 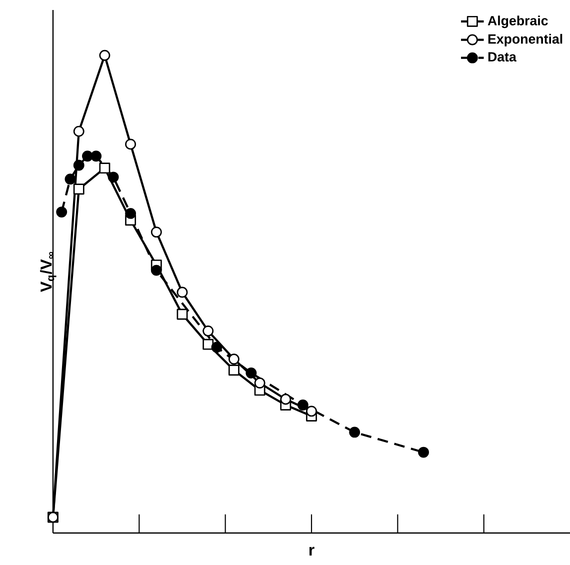 I want to click on x-axis-title: r, so click(x=311, y=551).